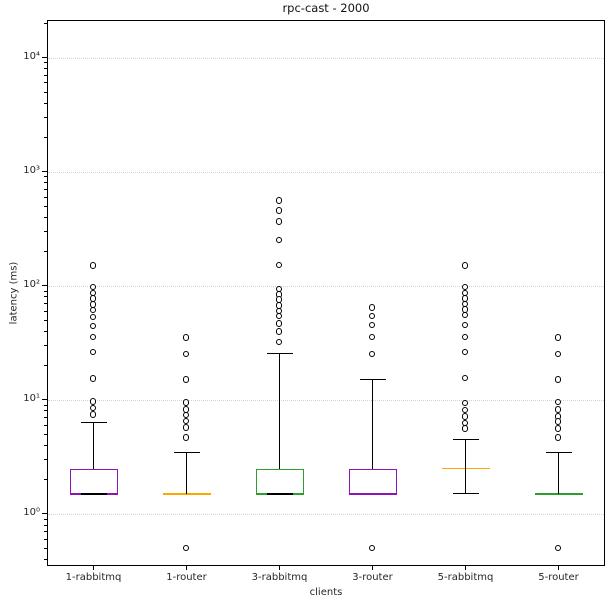 This screenshot has height=604, width=615. What do you see at coordinates (31, 398) in the screenshot?
I see `y-tick-label: 10¹` at bounding box center [31, 398].